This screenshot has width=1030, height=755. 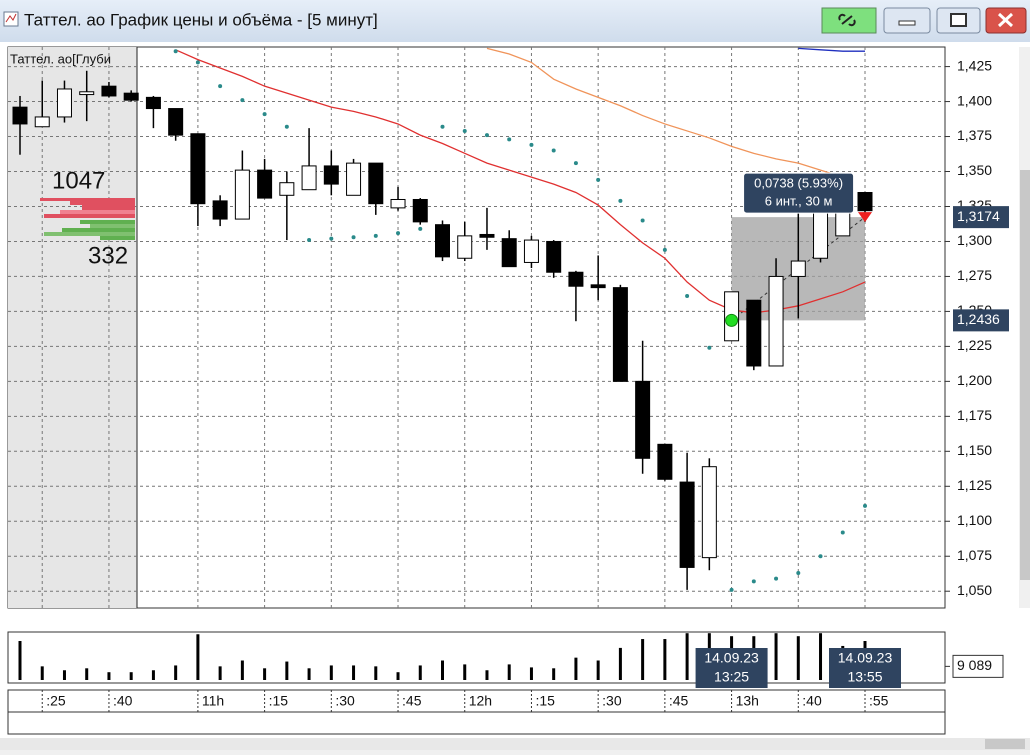 I want to click on volume-tick-box, so click(x=978, y=666).